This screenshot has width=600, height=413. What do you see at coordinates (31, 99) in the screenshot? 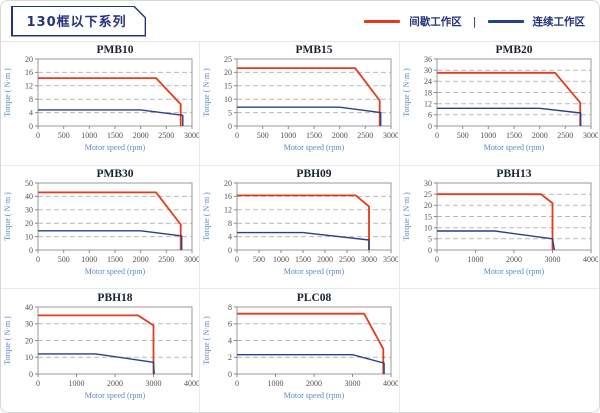
I see `y-tick-label: 8` at bounding box center [31, 99].